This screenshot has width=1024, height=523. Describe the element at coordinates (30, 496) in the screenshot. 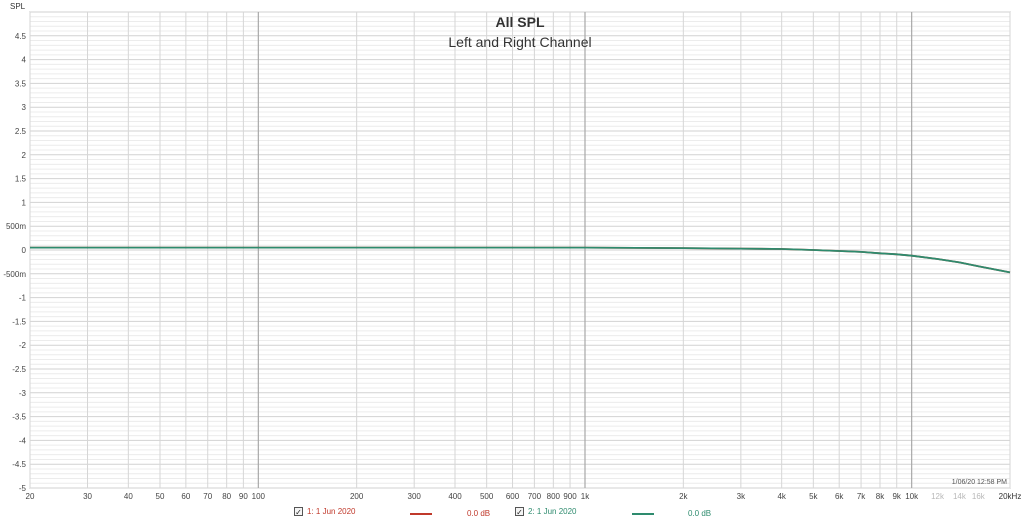

I see `x-tick-label: 20` at that location.